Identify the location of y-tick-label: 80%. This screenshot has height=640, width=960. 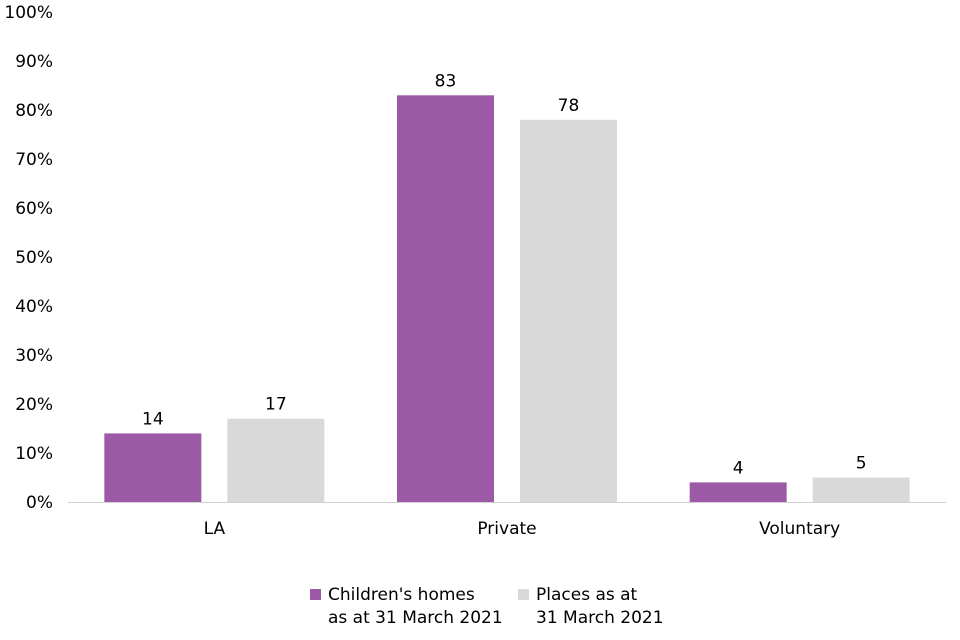
(34, 111).